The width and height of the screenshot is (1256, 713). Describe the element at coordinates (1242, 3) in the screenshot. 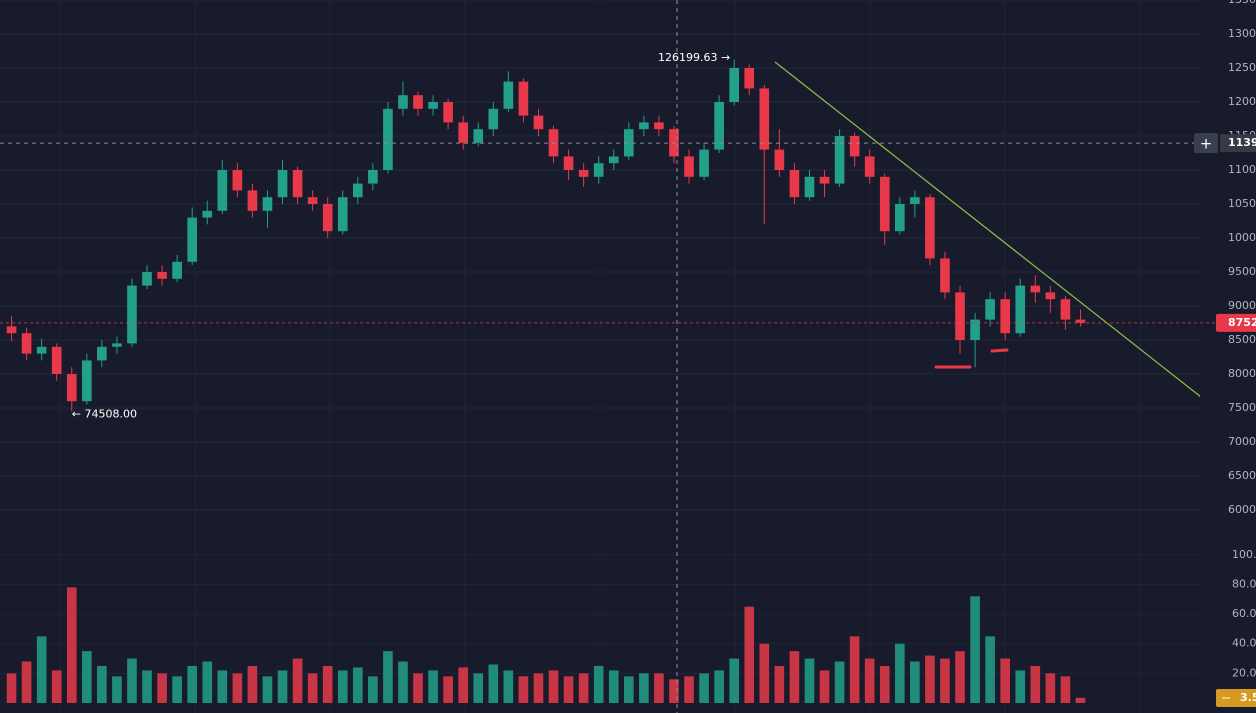

I see `y-tick-label: 135000` at that location.